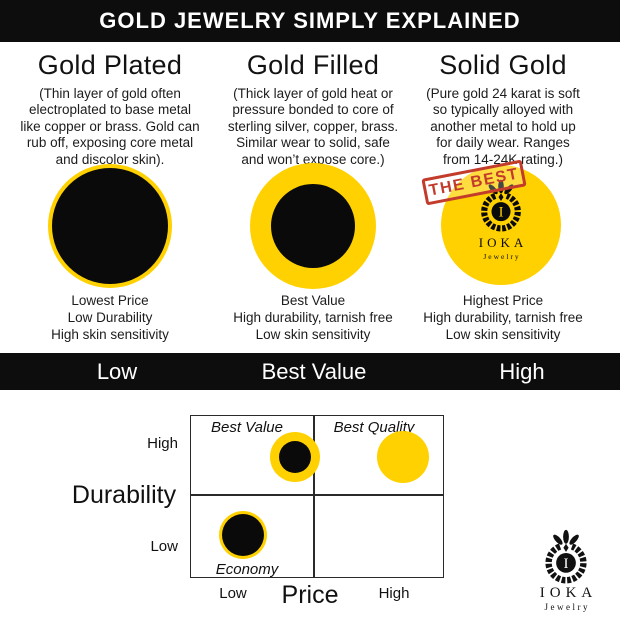 The width and height of the screenshot is (620, 620). Describe the element at coordinates (164, 546) in the screenshot. I see `y-tick-low: Low` at that location.